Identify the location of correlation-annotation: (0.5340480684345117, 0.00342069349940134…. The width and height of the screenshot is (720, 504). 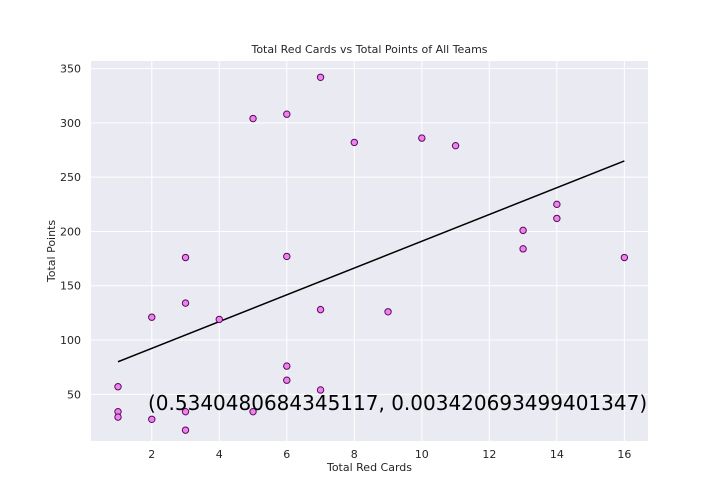
(397, 403).